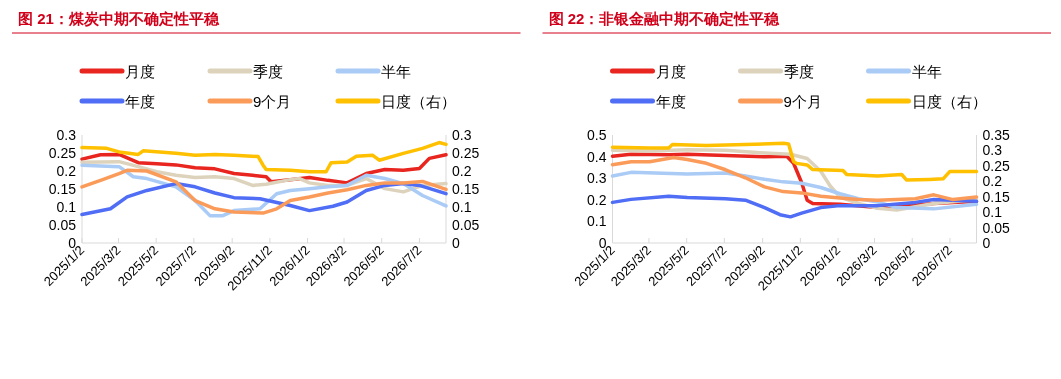 The width and height of the screenshot is (1061, 379). I want to click on y-tick-label: 0.4, so click(597, 156).